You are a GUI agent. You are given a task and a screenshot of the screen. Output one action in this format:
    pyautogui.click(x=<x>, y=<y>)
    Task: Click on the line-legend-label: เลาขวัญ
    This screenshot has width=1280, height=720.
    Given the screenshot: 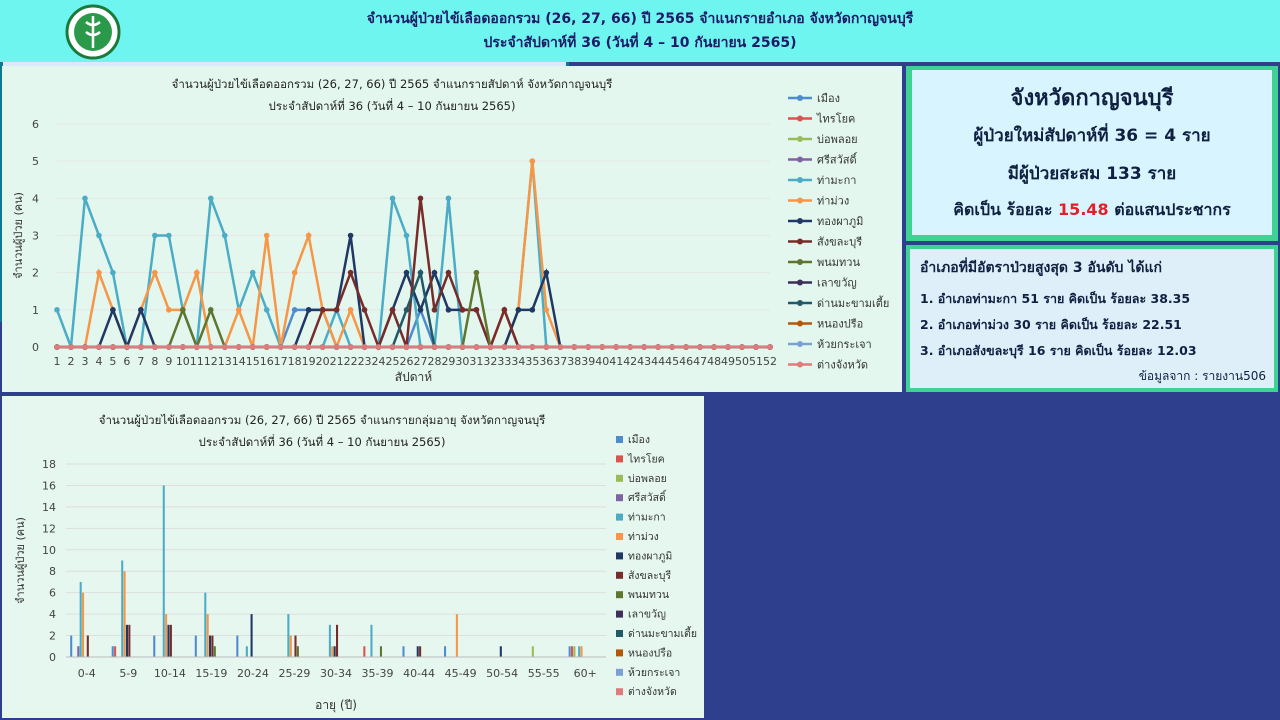 What is the action you would take?
    pyautogui.click(x=837, y=283)
    